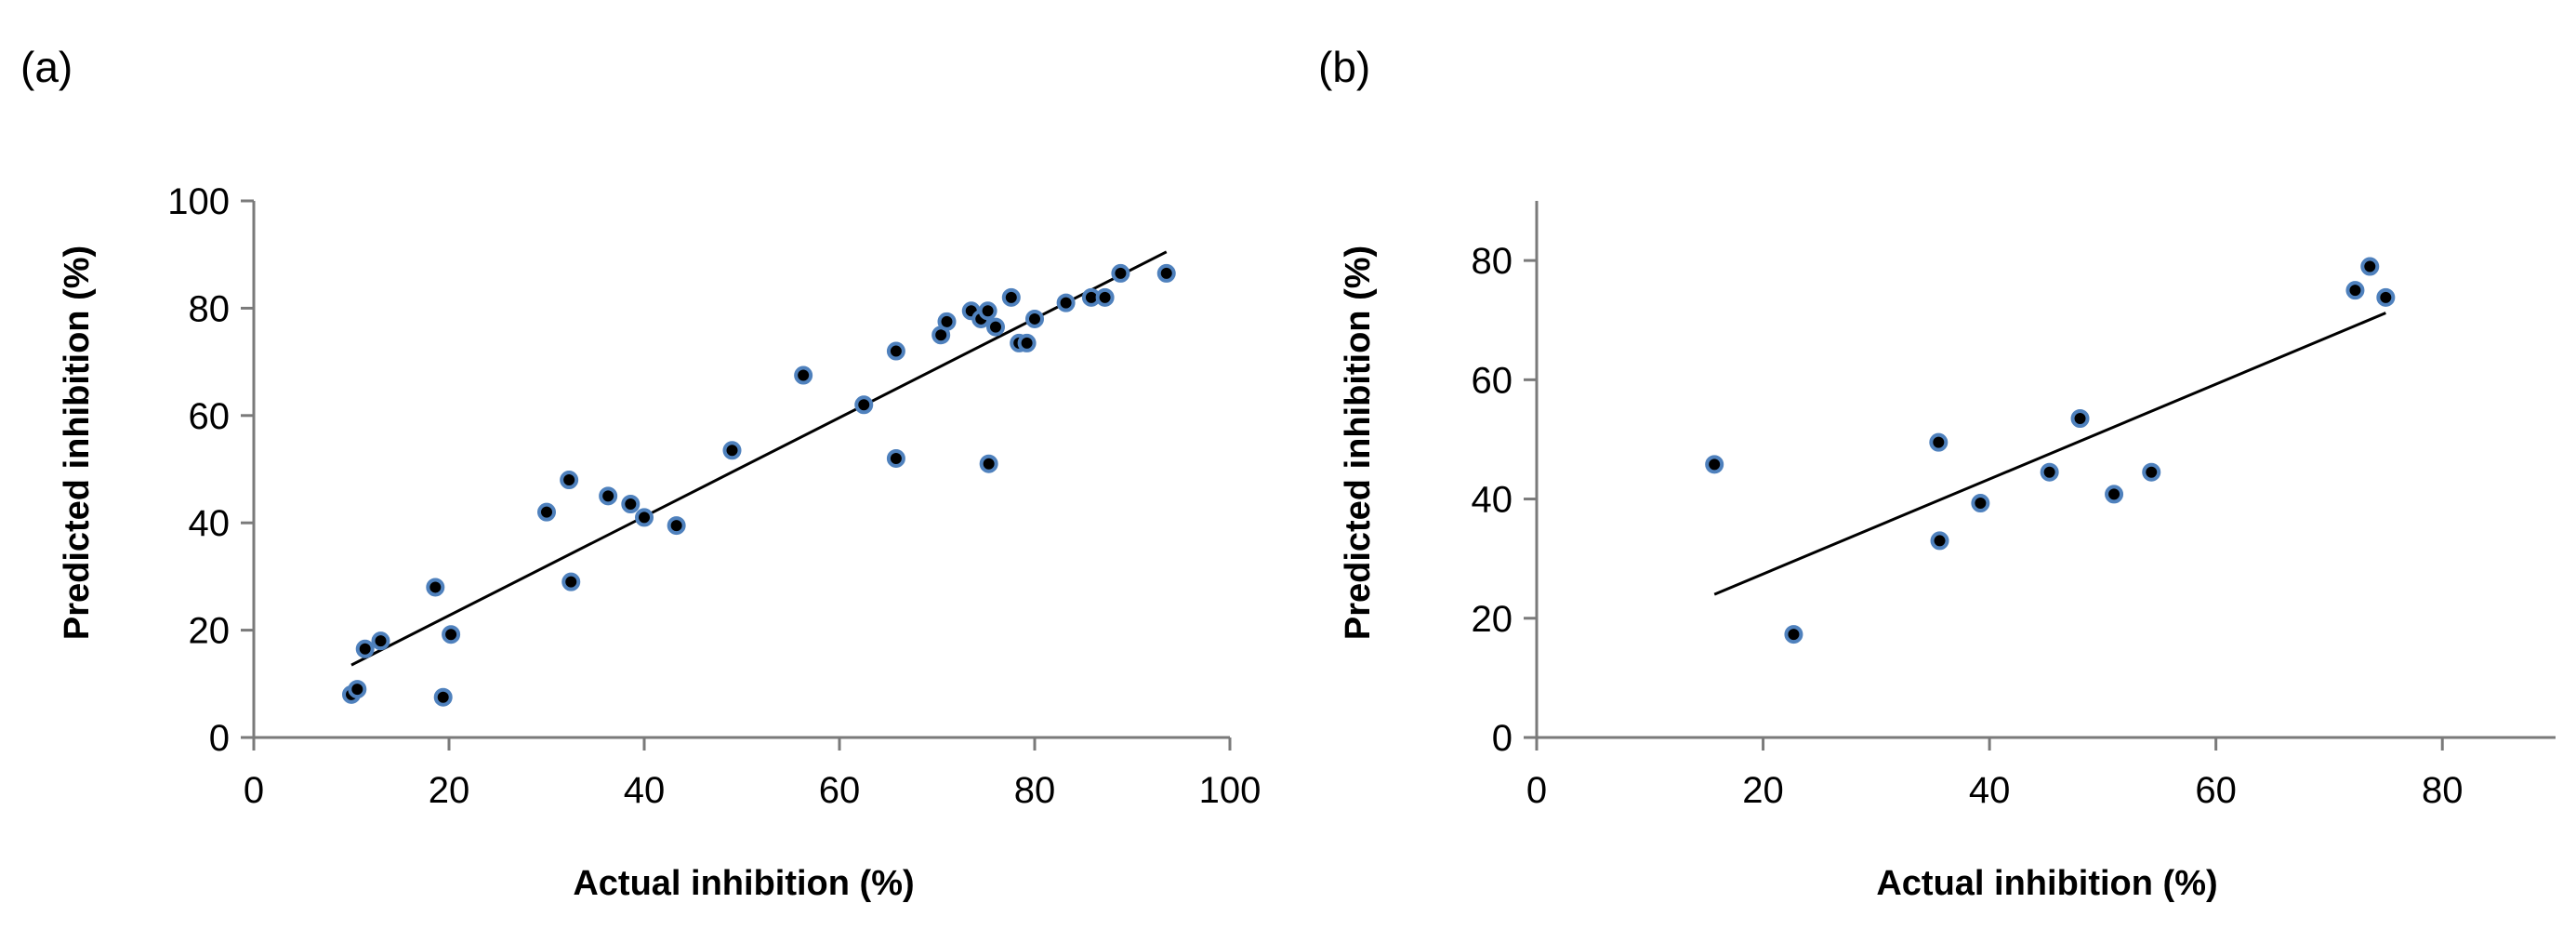  Describe the element at coordinates (1035, 790) in the screenshot. I see `x-tick-label-a: 80` at that location.